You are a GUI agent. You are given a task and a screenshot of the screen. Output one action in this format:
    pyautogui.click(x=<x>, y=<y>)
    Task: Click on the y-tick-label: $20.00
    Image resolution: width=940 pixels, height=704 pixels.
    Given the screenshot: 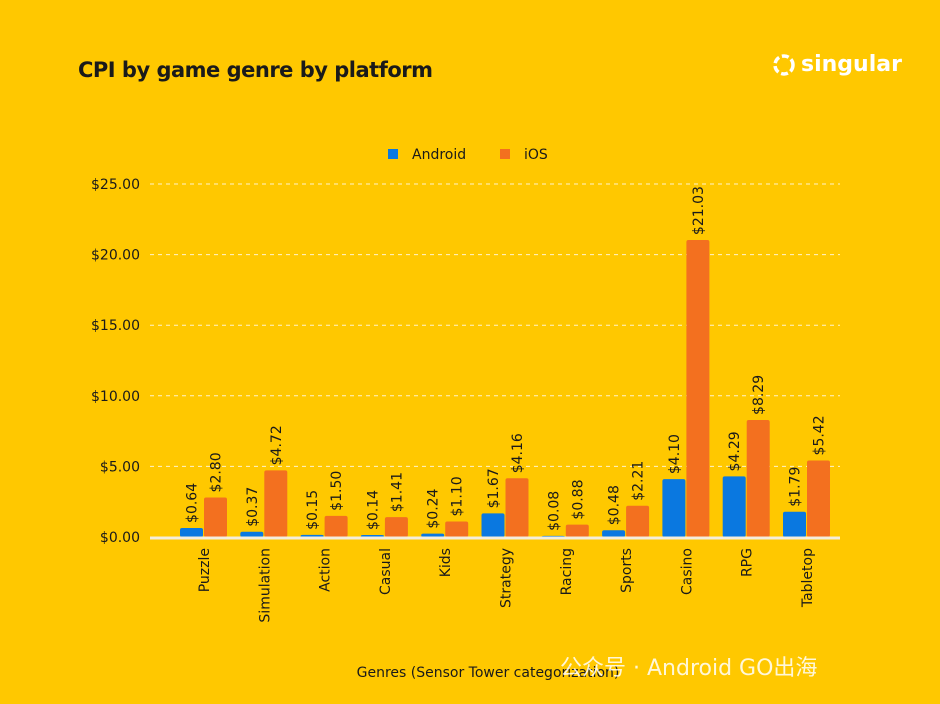 What is the action you would take?
    pyautogui.click(x=115, y=256)
    